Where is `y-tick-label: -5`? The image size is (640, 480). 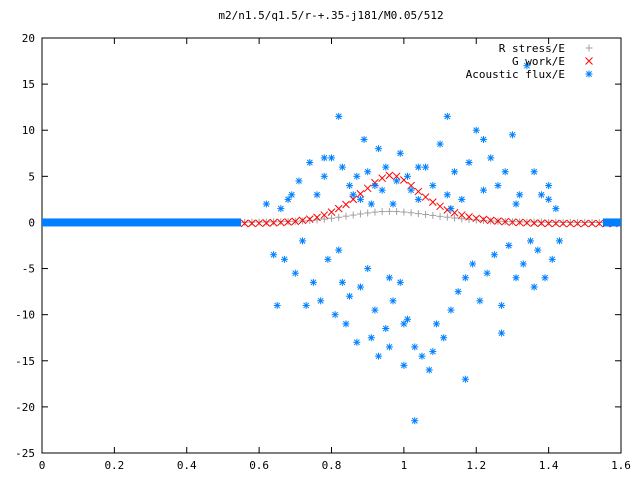
y-tick-label: -5 is located at coordinates (28, 269).